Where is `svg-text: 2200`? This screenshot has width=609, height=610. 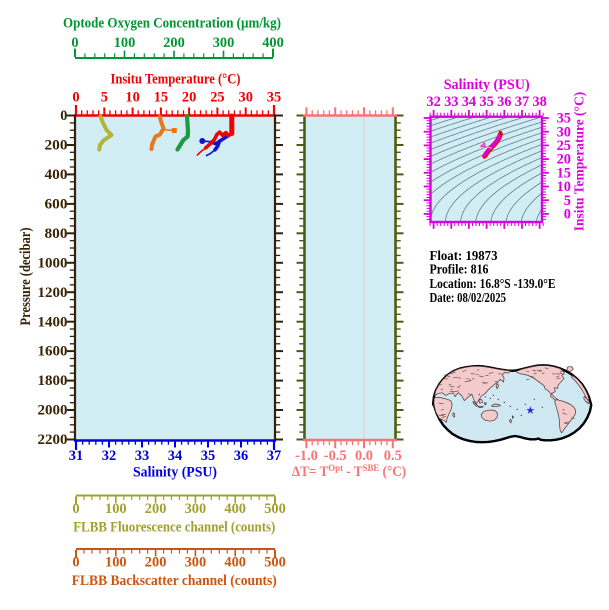 svg-text: 2200 is located at coordinates (53, 440).